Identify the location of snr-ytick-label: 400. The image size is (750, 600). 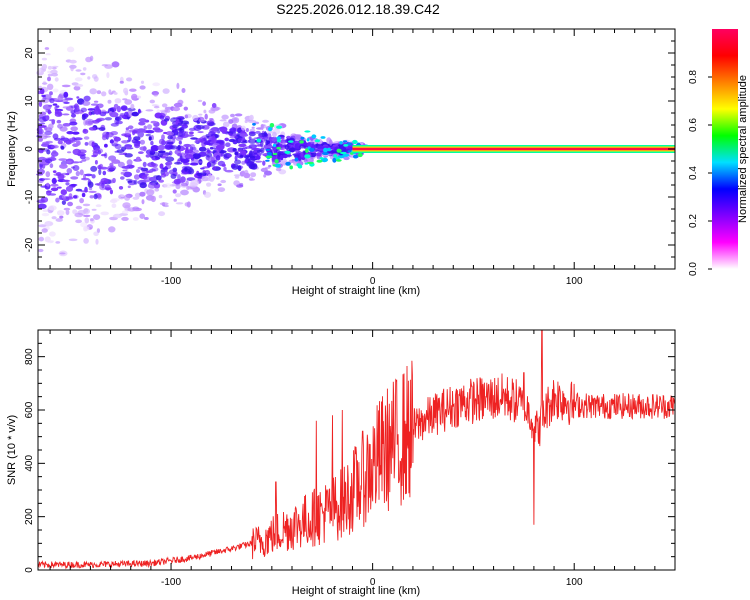
(29, 463).